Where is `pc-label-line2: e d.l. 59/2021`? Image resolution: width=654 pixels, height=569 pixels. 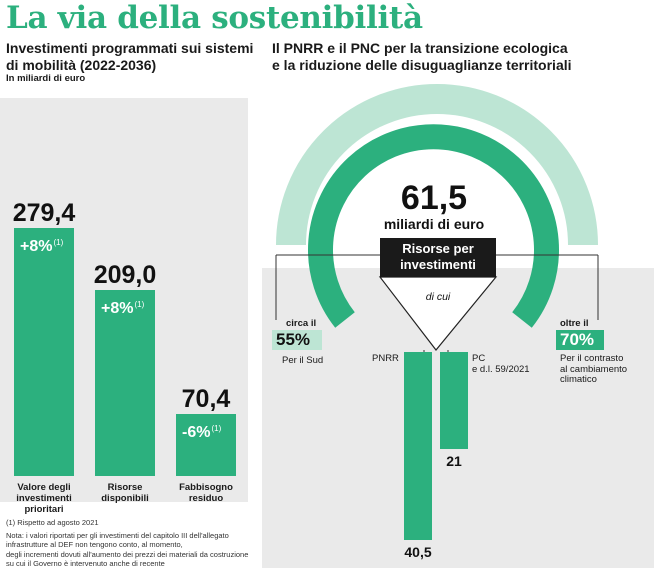
pc-label-line2: e d.l. 59/2021 is located at coordinates (501, 369).